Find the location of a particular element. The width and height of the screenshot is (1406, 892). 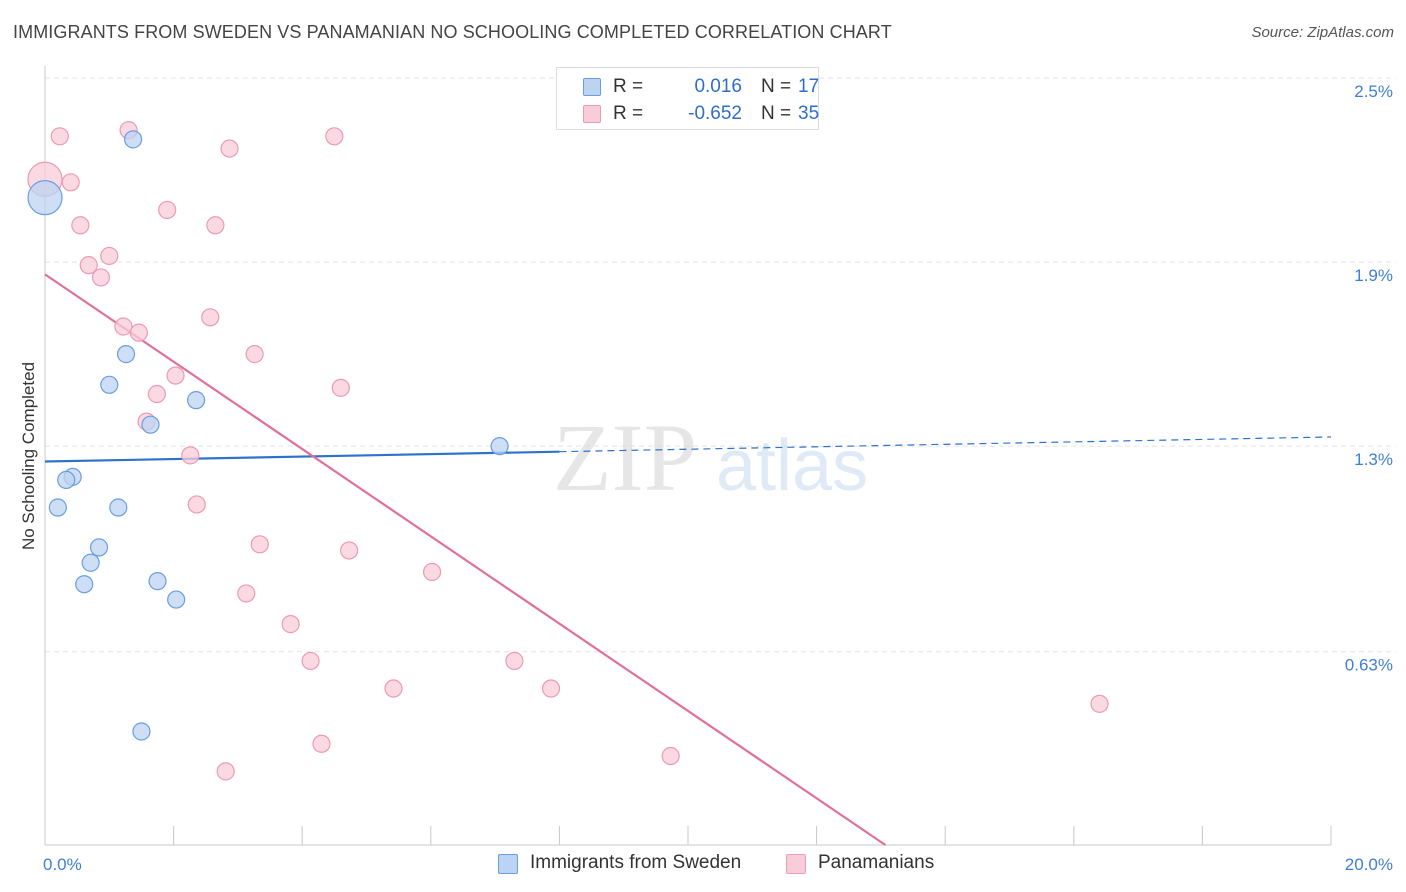

series-legend: Immigrants from Sweden Panamanians is located at coordinates (703, 866).